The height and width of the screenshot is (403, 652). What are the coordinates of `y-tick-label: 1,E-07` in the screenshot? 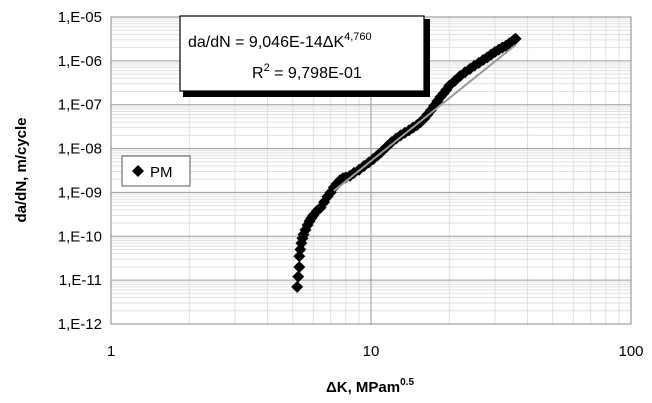 It's located at (80, 105).